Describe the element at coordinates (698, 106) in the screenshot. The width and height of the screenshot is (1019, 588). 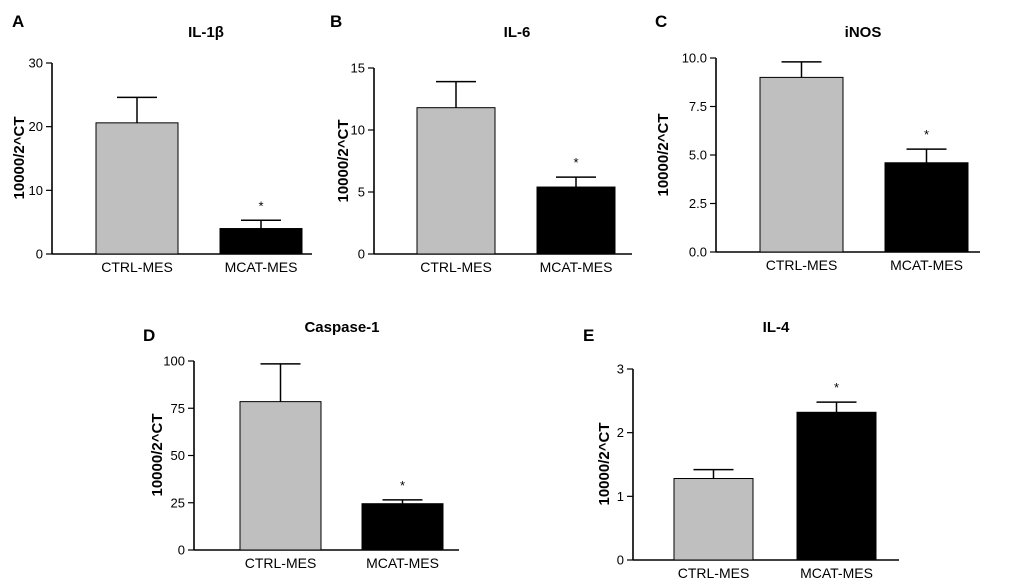
I see `y-tick-label: 7.5` at that location.